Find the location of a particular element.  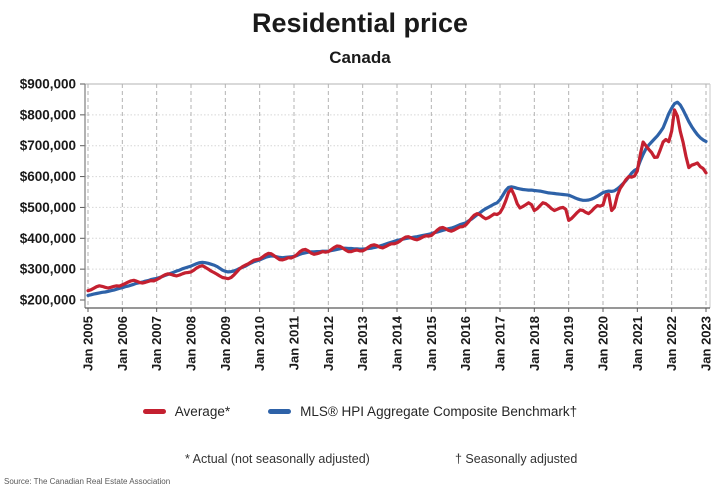

benchmark-line-swatch-icon is located at coordinates (280, 411).